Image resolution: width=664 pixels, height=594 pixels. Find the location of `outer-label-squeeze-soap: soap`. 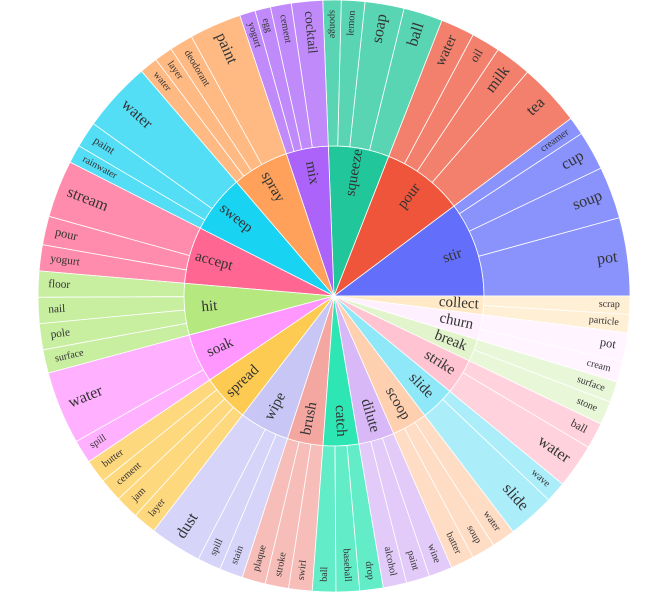

outer-label-squeeze-soap: soap is located at coordinates (380, 29).